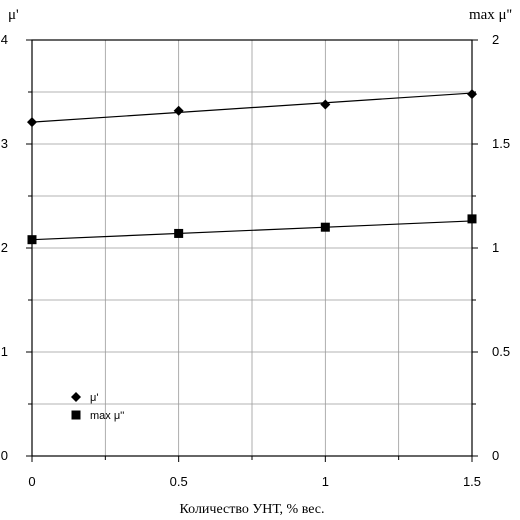 The height and width of the screenshot is (520, 520). Describe the element at coordinates (252, 230) in the screenshot. I see `series-max-mu-double-prime-trend-line` at that location.